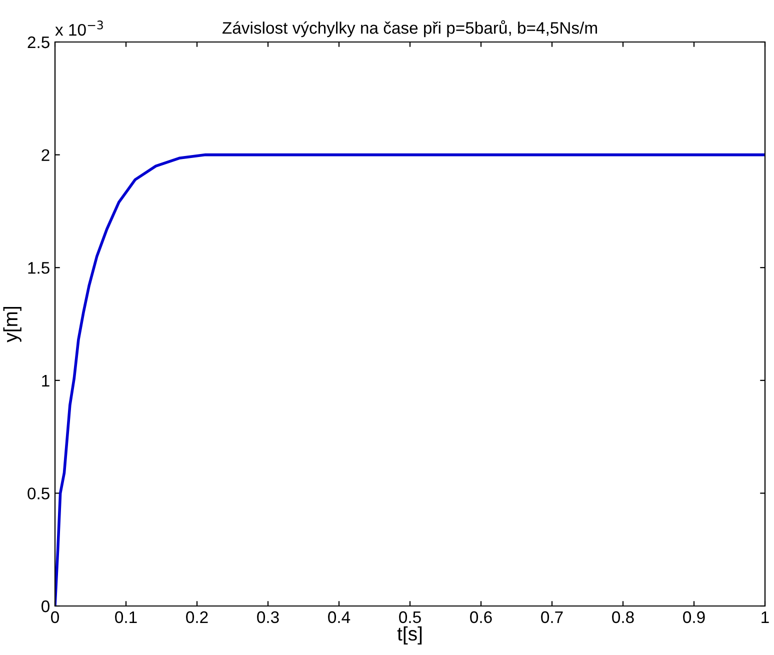 Image resolution: width=774 pixels, height=655 pixels. Describe the element at coordinates (409, 29) in the screenshot. I see `chart-title: Závislost výchylky na čase při p=5barů, b=4,5Ns/m` at that location.